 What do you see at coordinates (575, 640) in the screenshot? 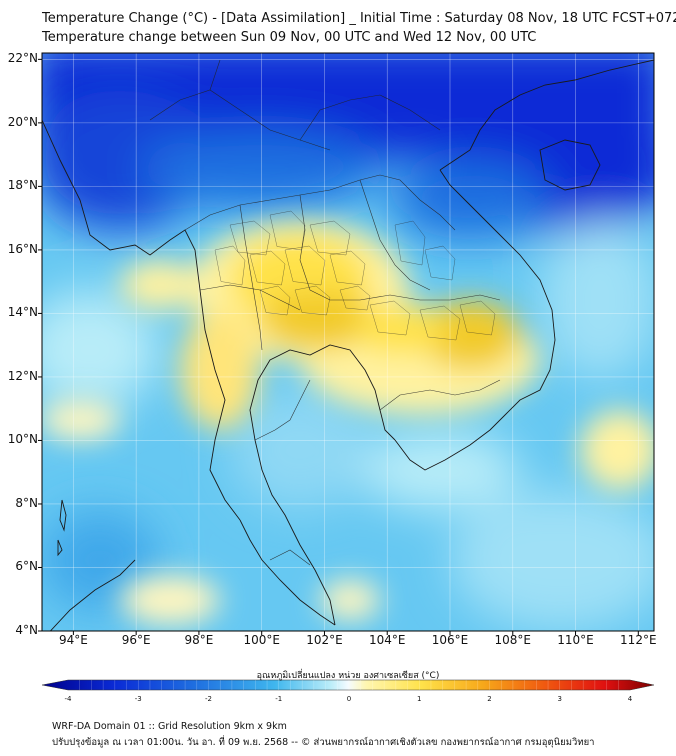
I see `lon-label: 110°E` at bounding box center [575, 640].